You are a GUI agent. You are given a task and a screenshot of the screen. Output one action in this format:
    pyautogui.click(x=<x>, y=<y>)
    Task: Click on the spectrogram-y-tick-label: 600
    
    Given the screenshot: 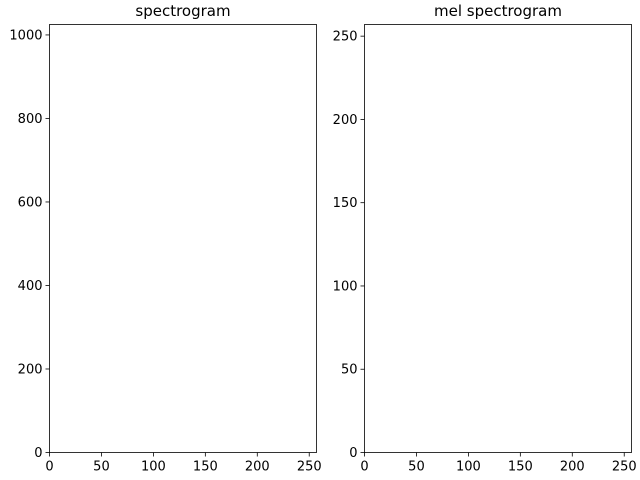 What is the action you would take?
    pyautogui.click(x=30, y=202)
    